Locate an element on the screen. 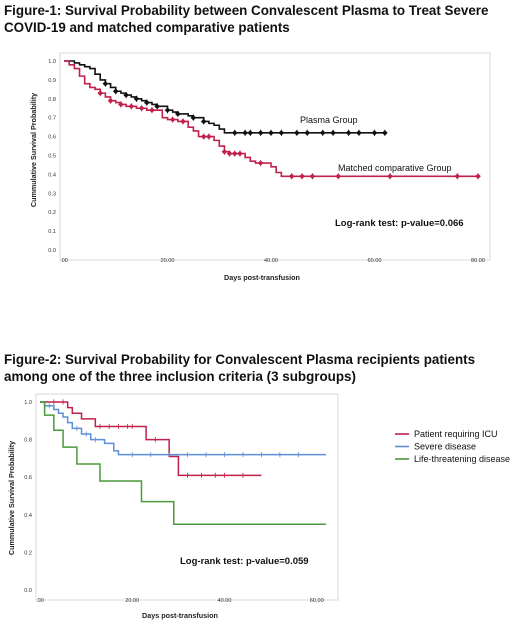 This screenshot has width=520, height=622. legend-label: Patient requiring ICU is located at coordinates (456, 434).